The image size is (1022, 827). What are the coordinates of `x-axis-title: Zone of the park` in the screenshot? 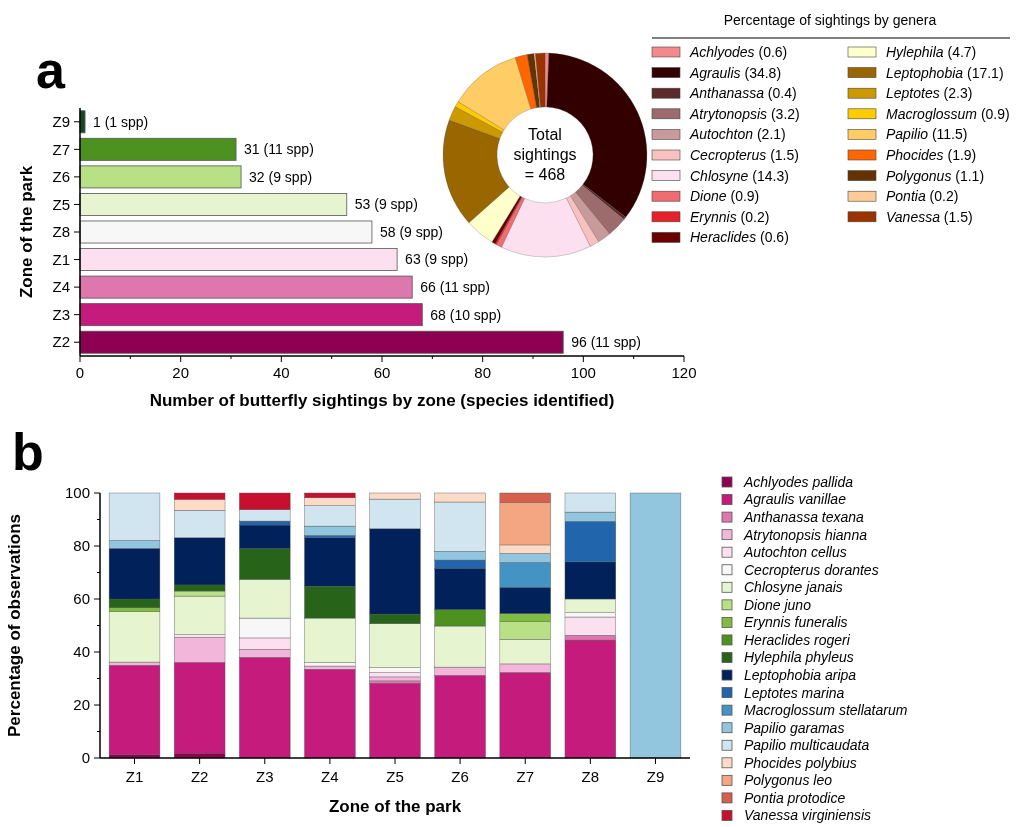 It's located at (395, 806).